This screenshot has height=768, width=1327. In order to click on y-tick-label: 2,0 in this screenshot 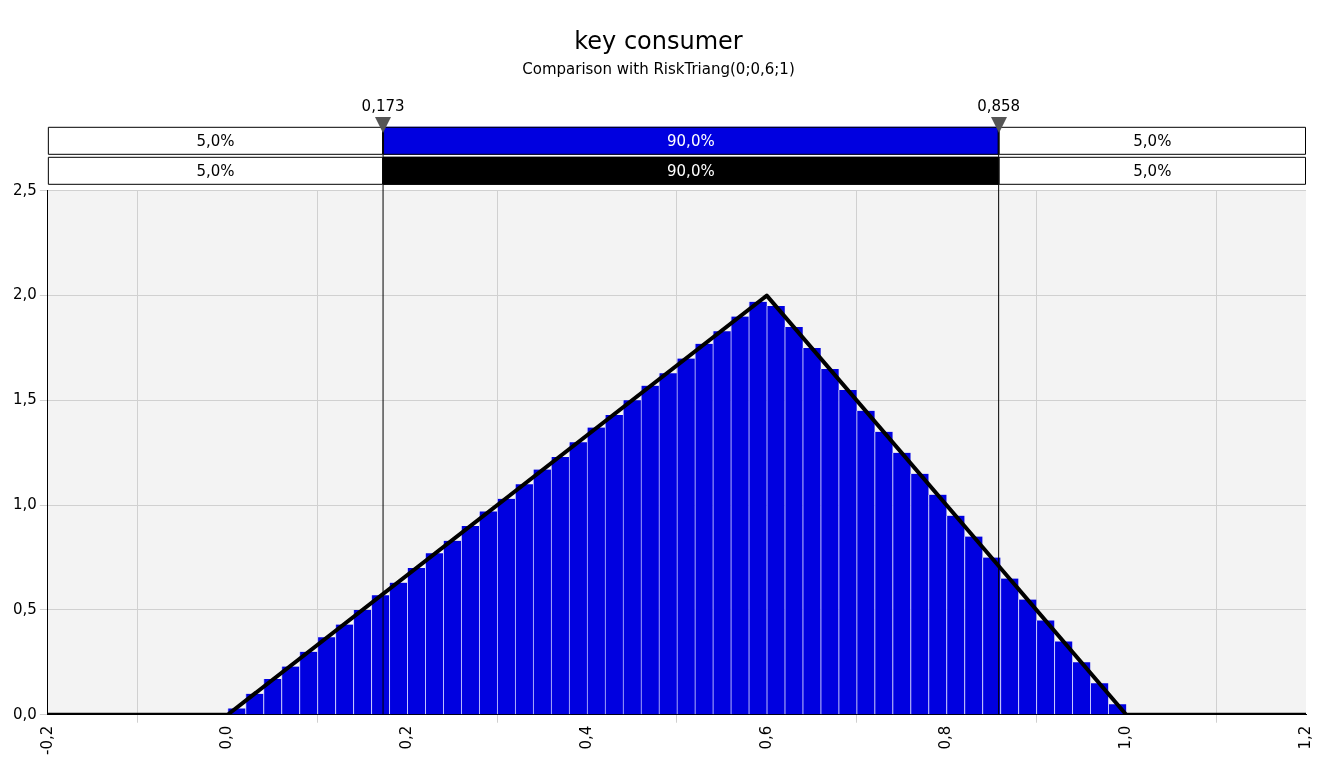, I will do `click(25, 294)`.